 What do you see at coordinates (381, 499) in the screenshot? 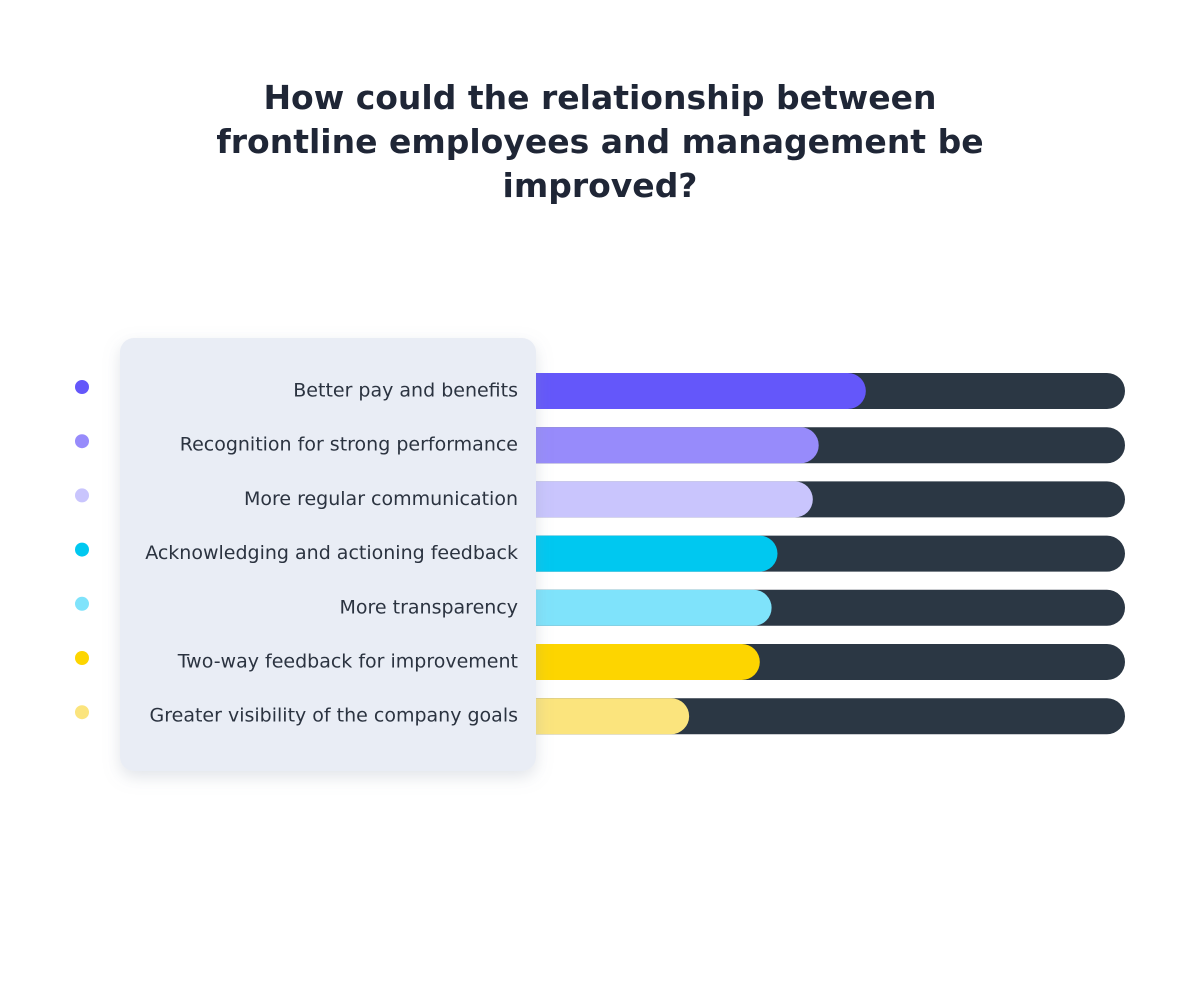
I see `category-label: More regular communication` at bounding box center [381, 499].